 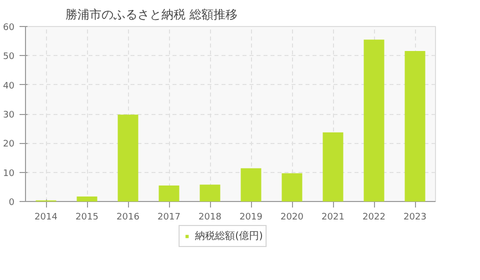 I want to click on x-tick-label: 2016, so click(x=128, y=217).